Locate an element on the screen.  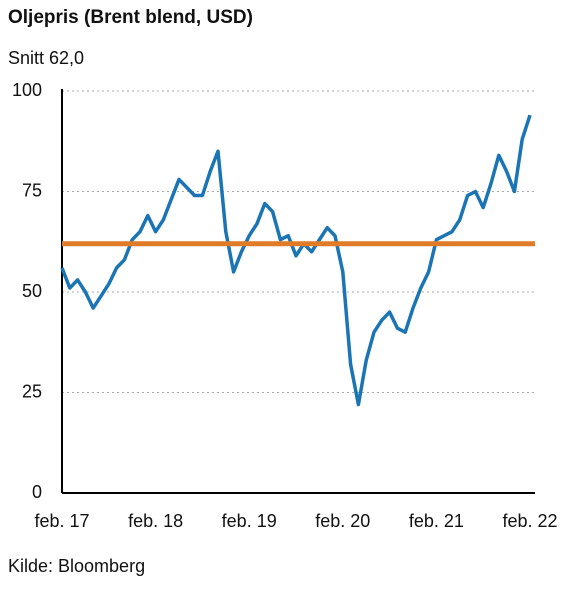
x-tick-label: feb. 21 is located at coordinates (436, 521).